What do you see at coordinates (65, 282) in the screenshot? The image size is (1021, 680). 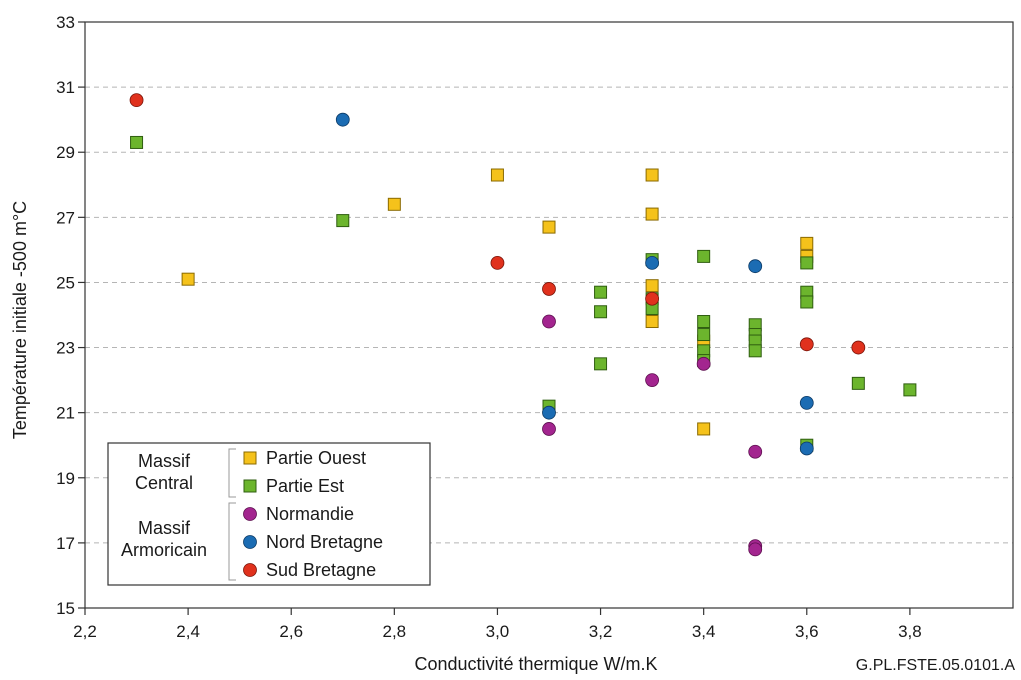 I see `y-tick-label: 25` at bounding box center [65, 282].